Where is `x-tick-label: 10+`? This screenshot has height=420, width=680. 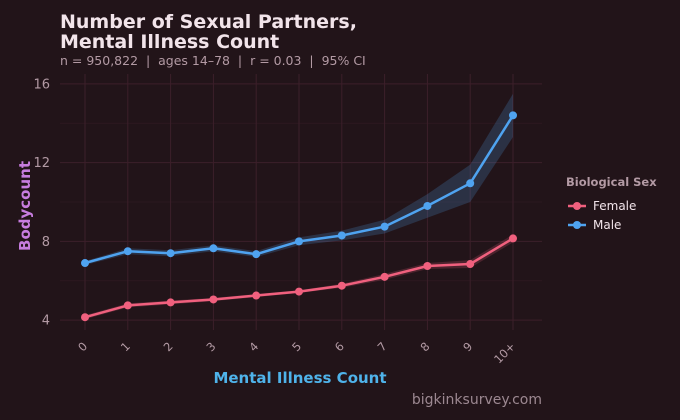
x-tick-label: 10+ is located at coordinates (504, 352).